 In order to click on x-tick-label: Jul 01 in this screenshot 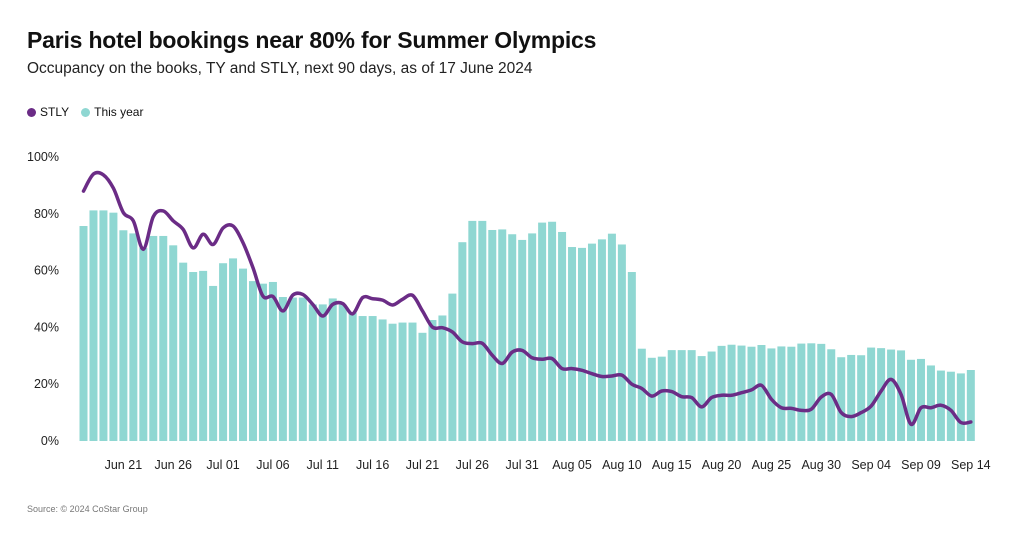, I will do `click(222, 465)`.